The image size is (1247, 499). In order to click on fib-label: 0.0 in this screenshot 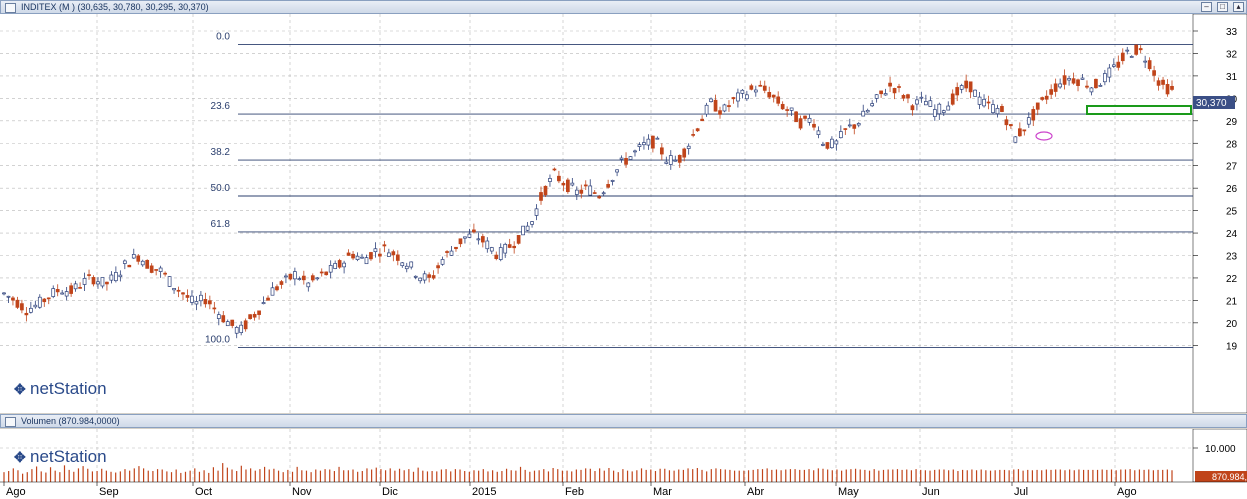, I will do `click(223, 36)`.